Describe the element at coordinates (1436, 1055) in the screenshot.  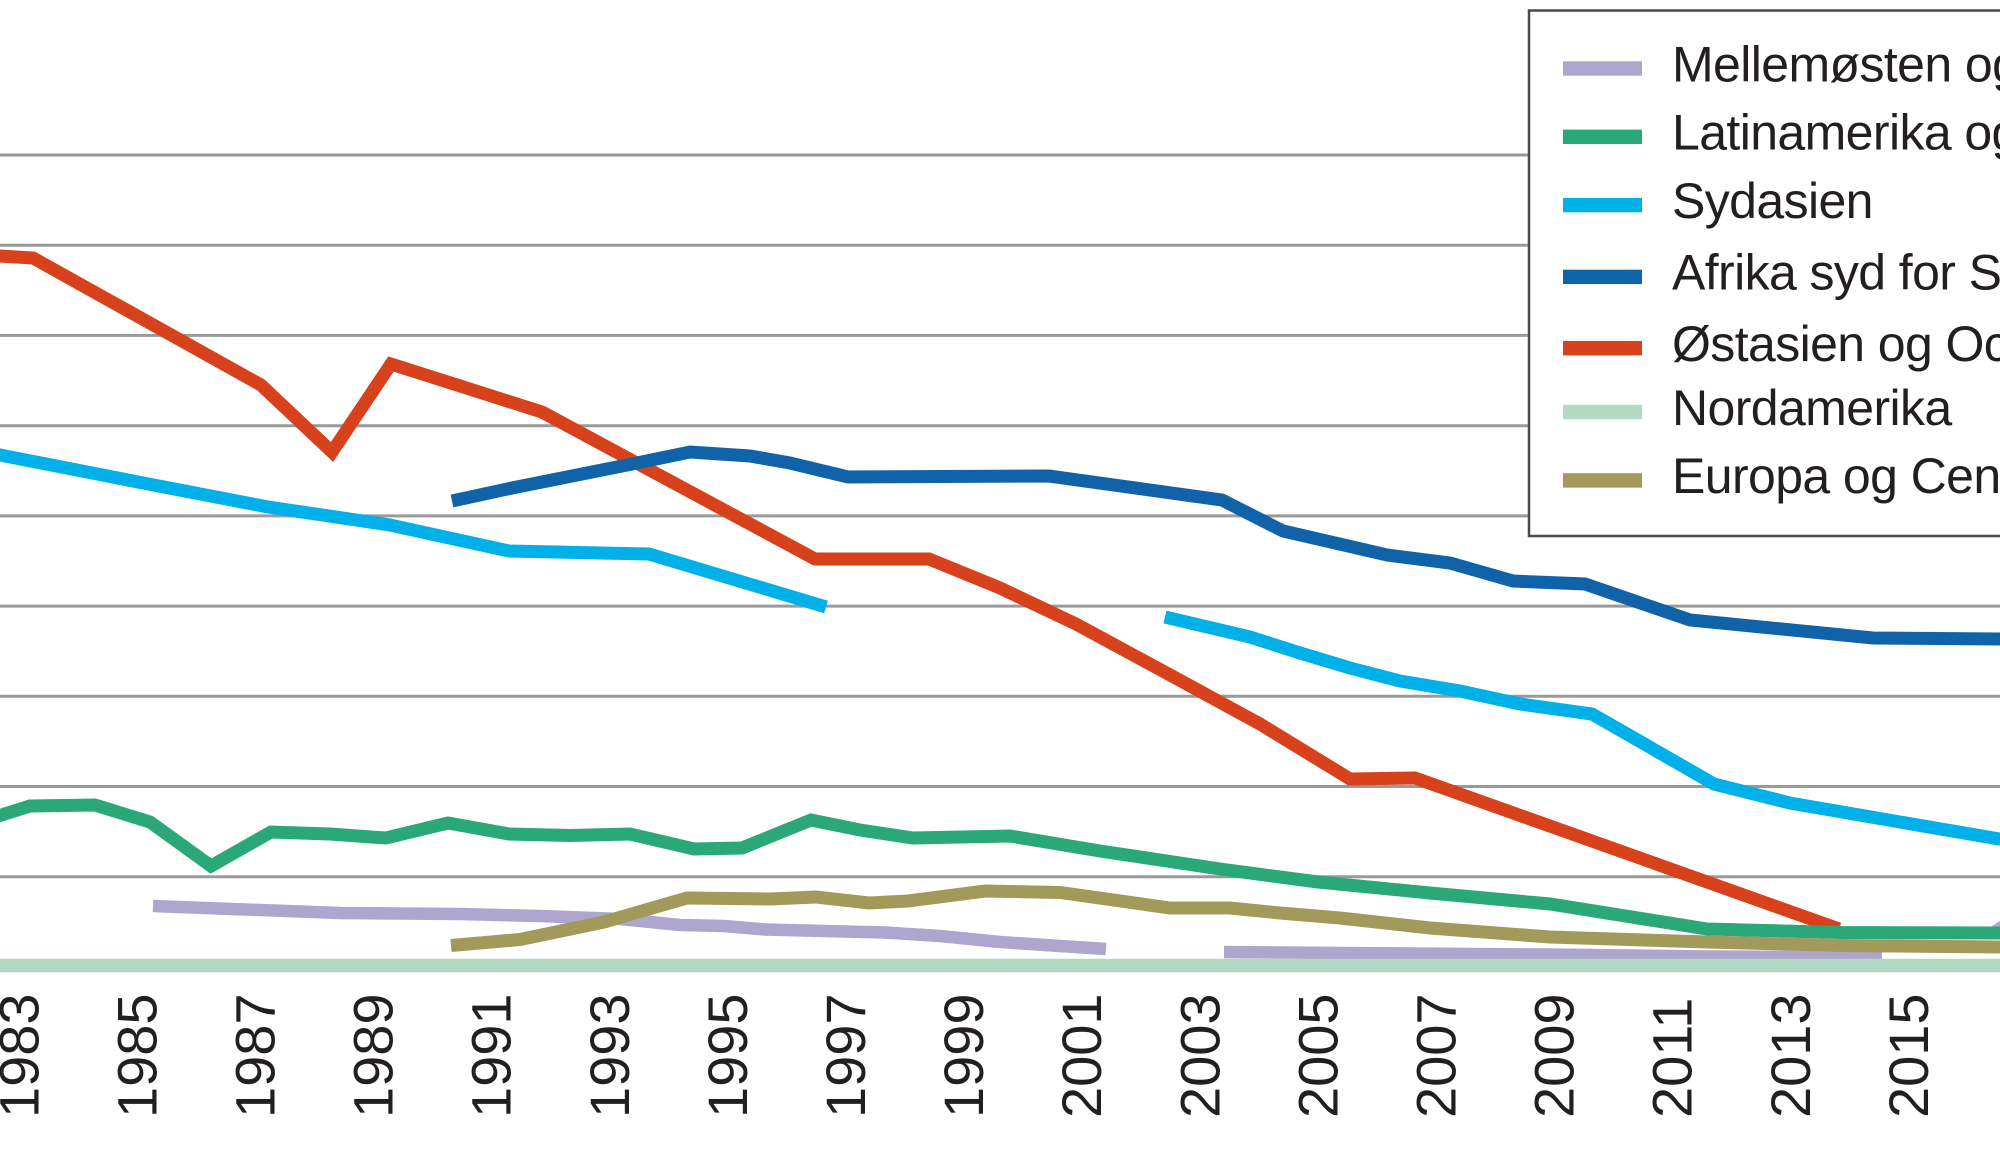
I see `svg-text: 2007` at that location.